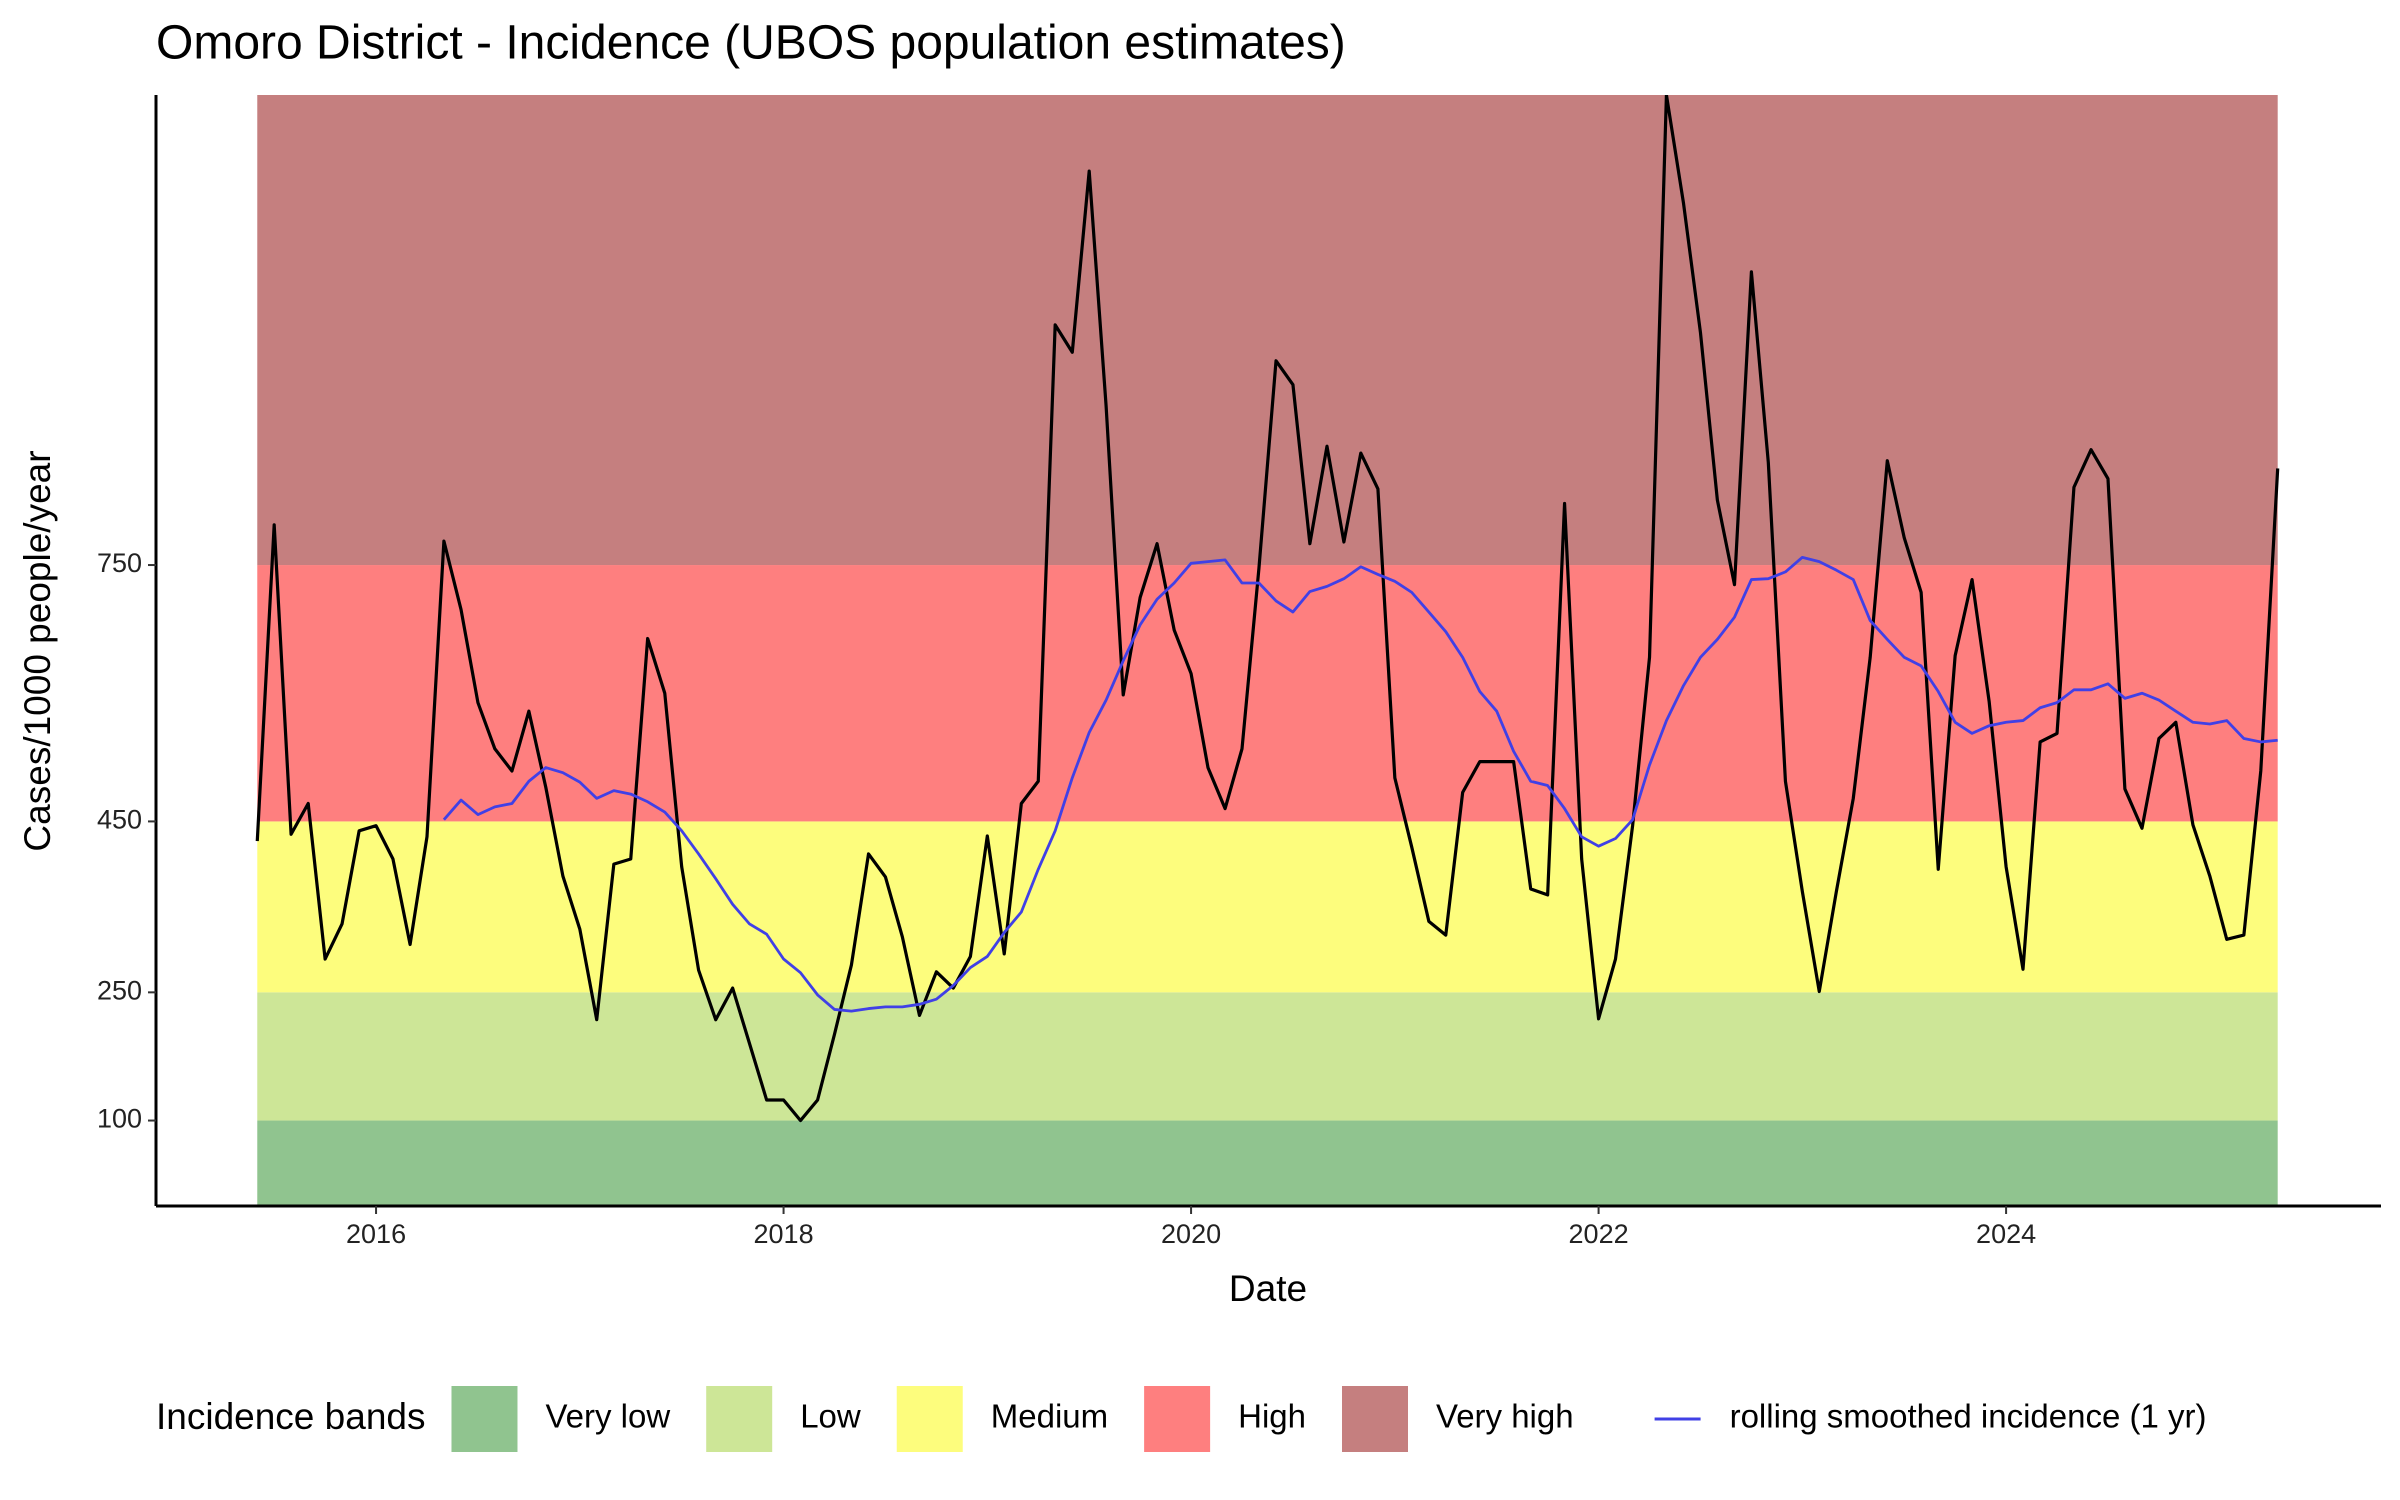 This screenshot has width=2400, height=1500. What do you see at coordinates (119, 990) in the screenshot?
I see `y-tick-label: 250` at bounding box center [119, 990].